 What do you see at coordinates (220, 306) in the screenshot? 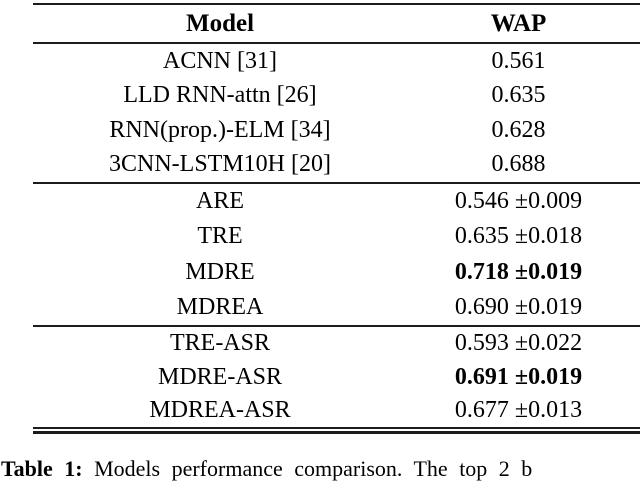
I see `model-cell: MDREA` at bounding box center [220, 306].